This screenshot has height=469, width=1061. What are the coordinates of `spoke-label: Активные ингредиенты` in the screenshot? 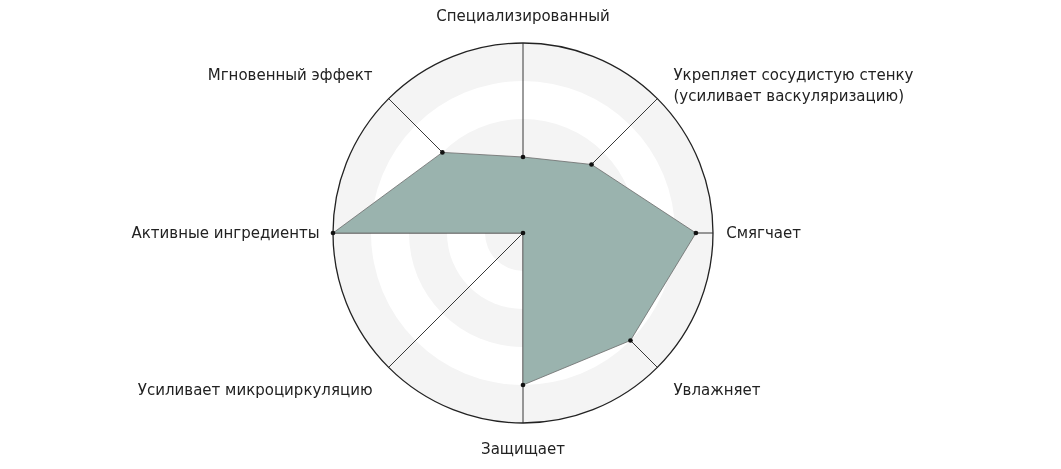 It's located at (225, 233).